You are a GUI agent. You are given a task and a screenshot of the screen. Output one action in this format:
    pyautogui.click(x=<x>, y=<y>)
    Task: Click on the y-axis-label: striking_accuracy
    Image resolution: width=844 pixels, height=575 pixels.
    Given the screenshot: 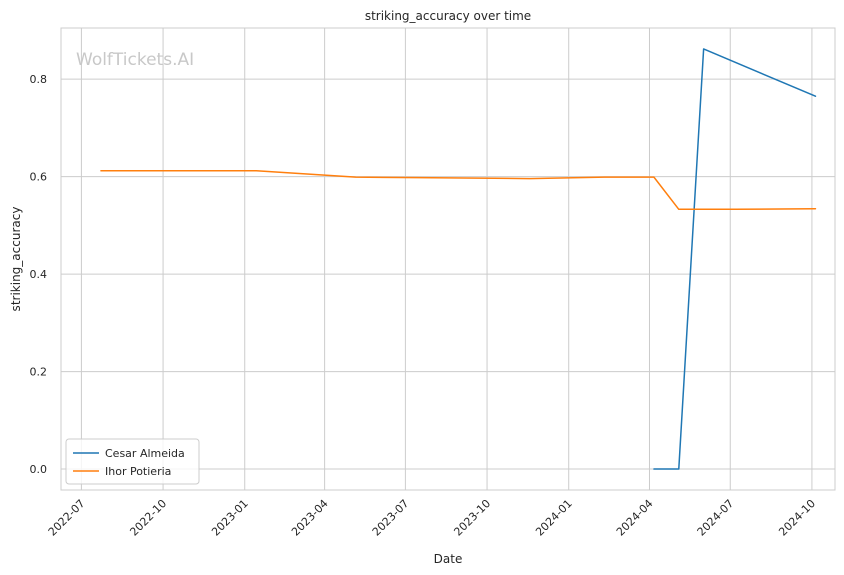 What is the action you would take?
    pyautogui.click(x=16, y=259)
    